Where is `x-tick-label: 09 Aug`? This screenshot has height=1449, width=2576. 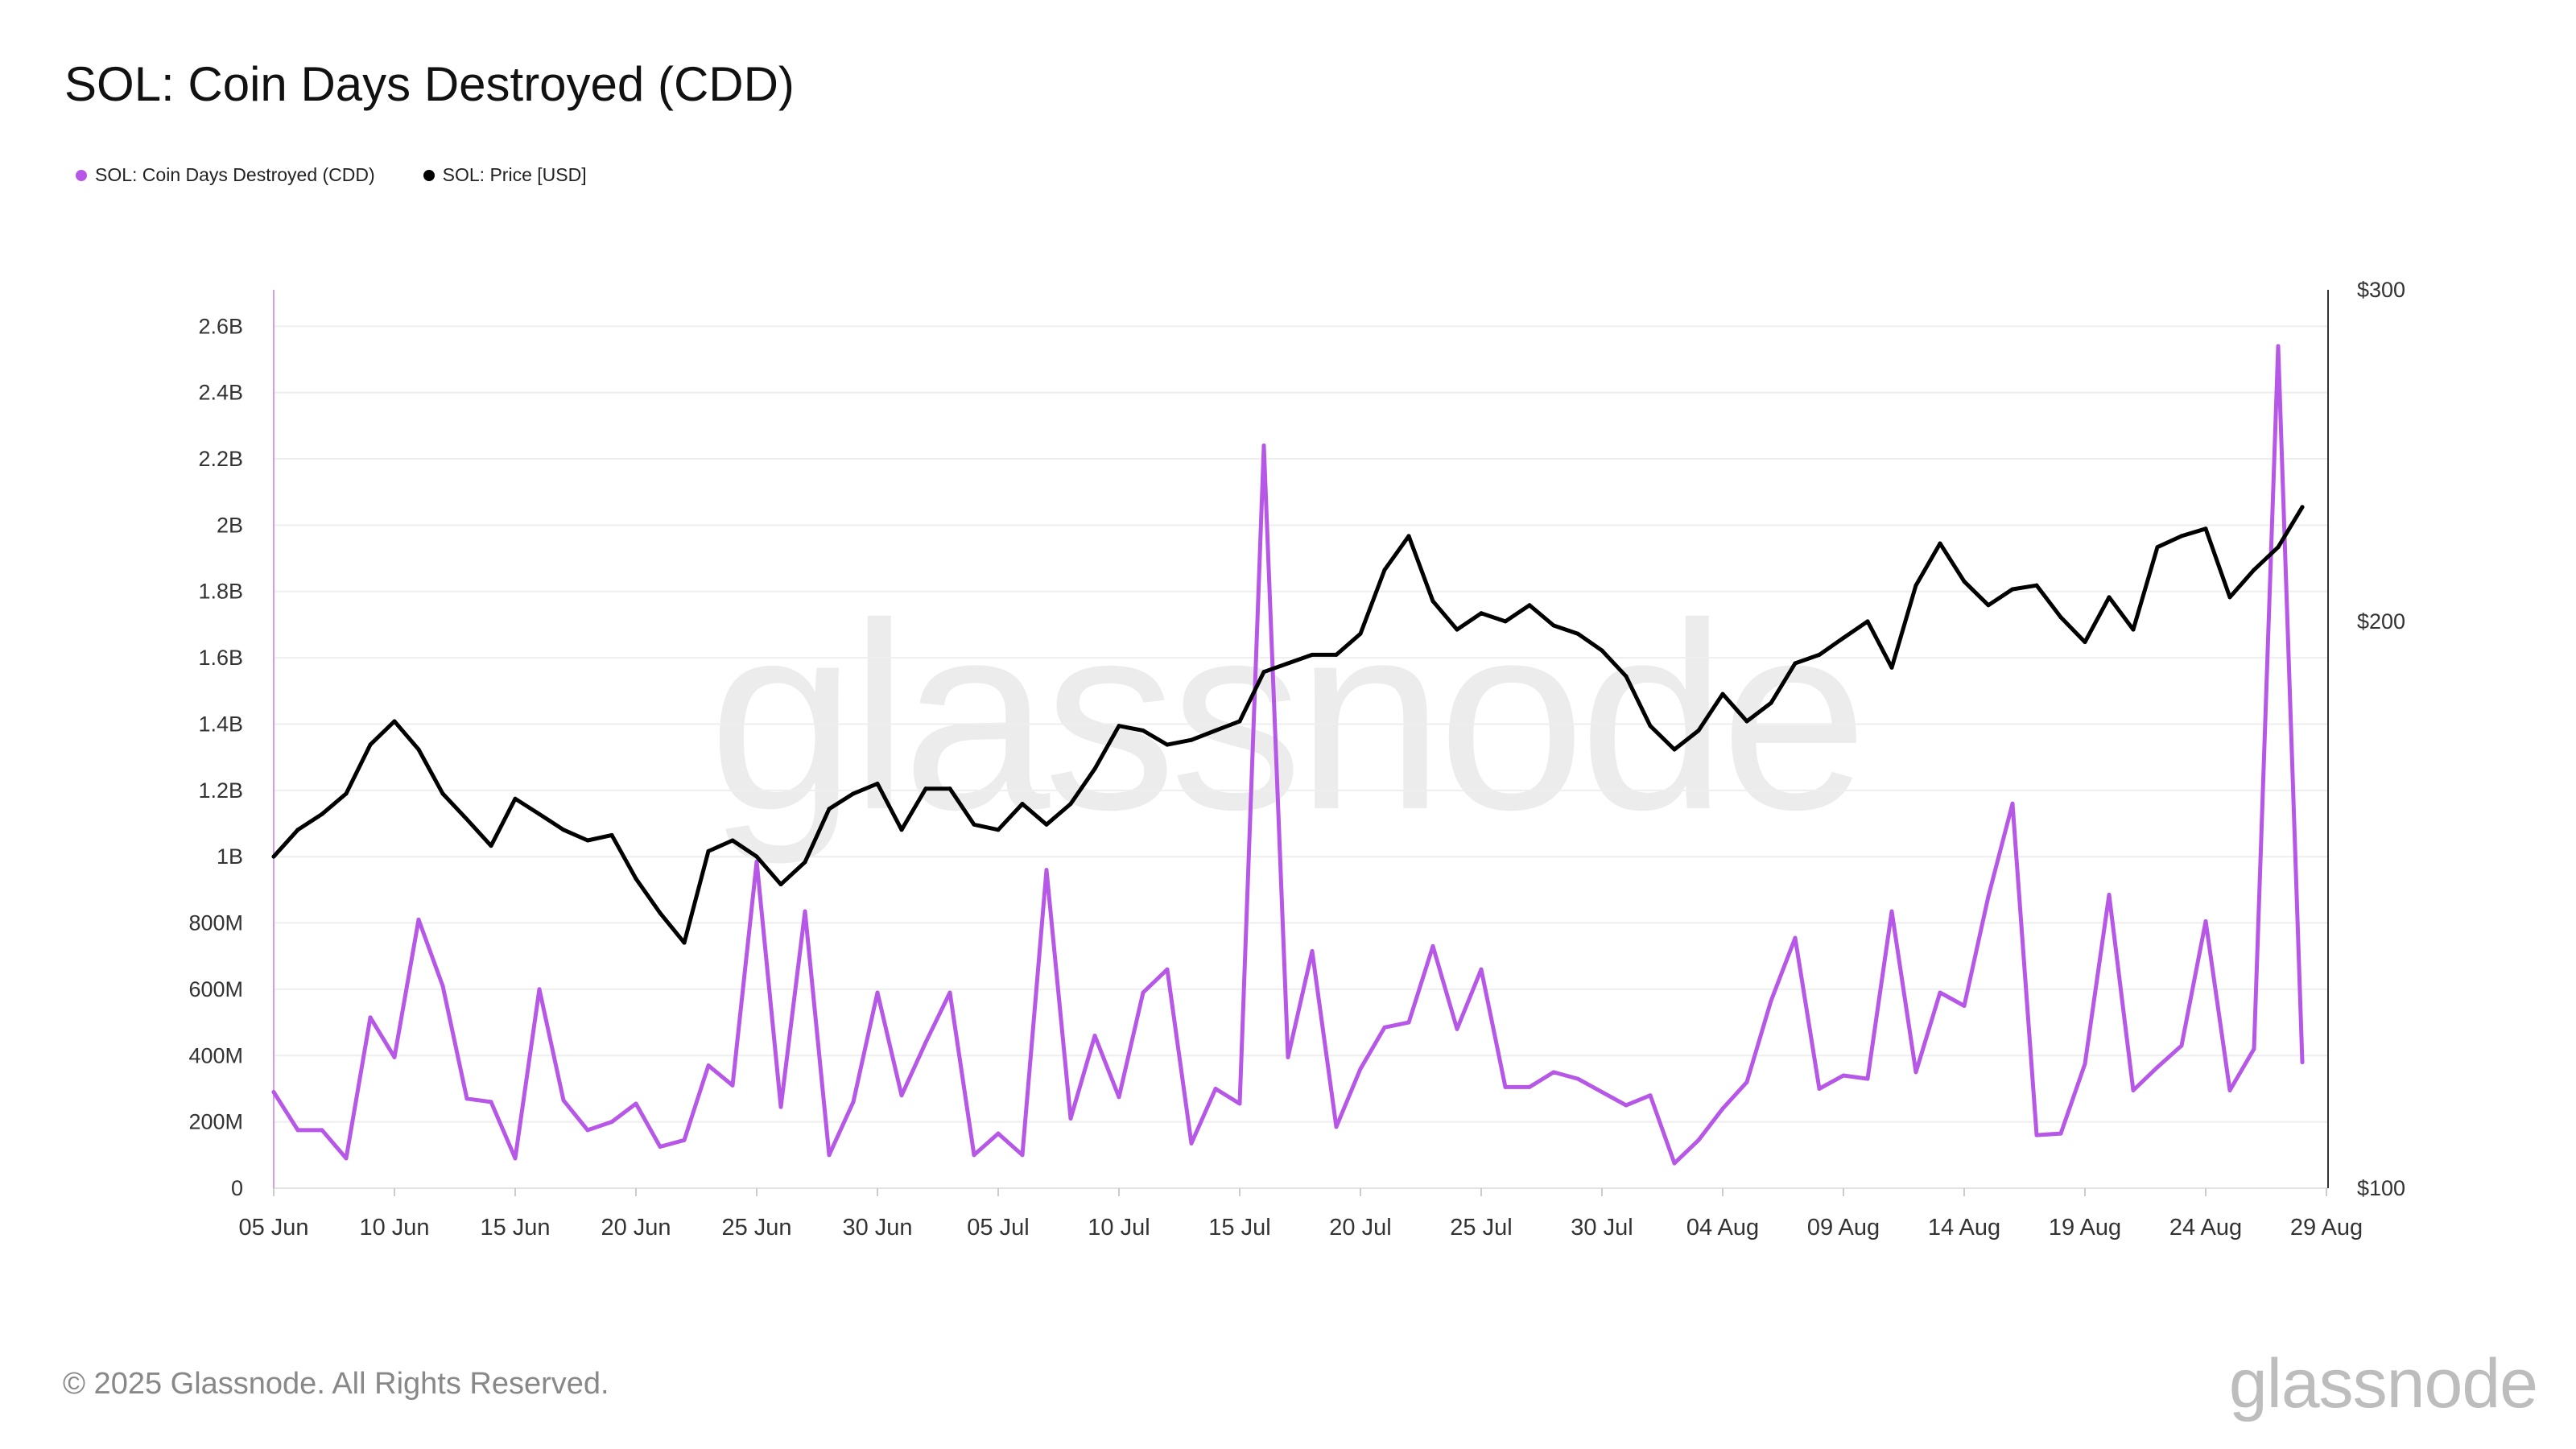 x-tick-label: 09 Aug is located at coordinates (1844, 1228).